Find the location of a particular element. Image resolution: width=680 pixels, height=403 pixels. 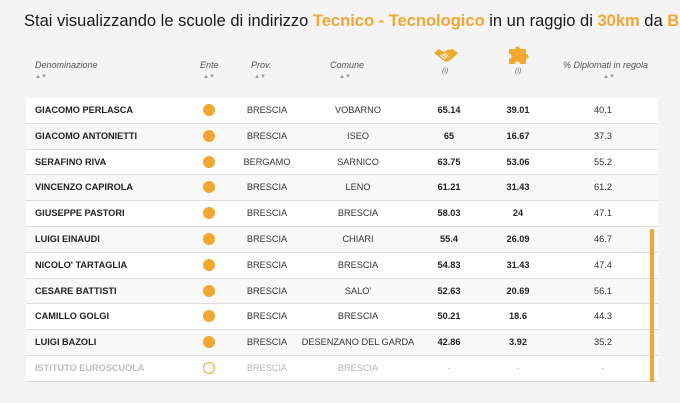

value-diplomati: 40.1 is located at coordinates (603, 110).